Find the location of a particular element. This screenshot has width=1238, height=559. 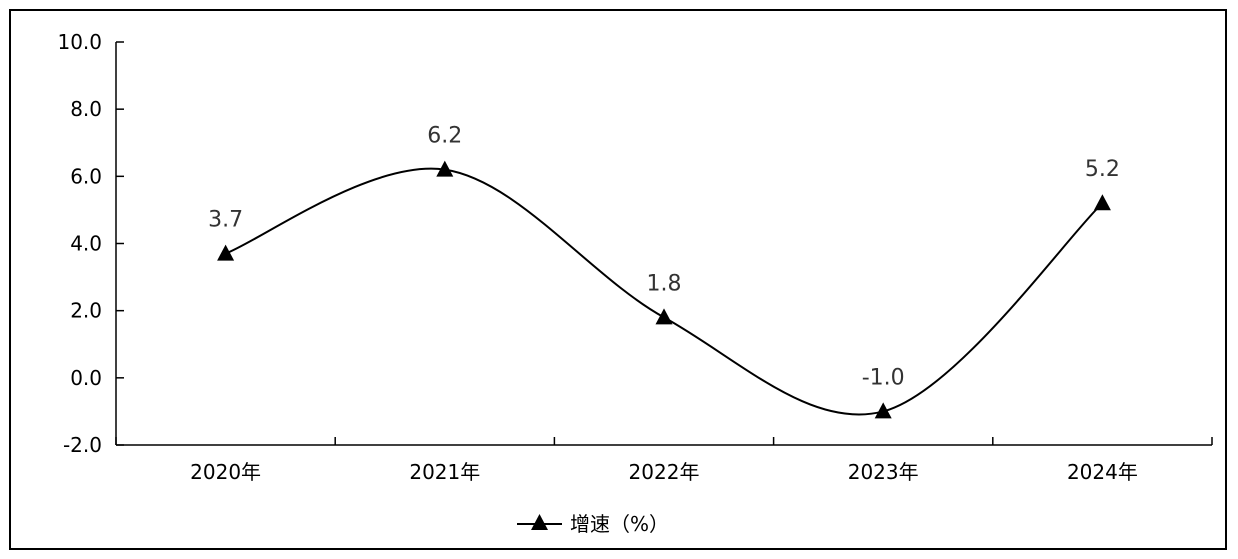

y-axis: 10.0 8.0 6.0 4.0 2.0 0.0 -2.0 is located at coordinates (90, 243).